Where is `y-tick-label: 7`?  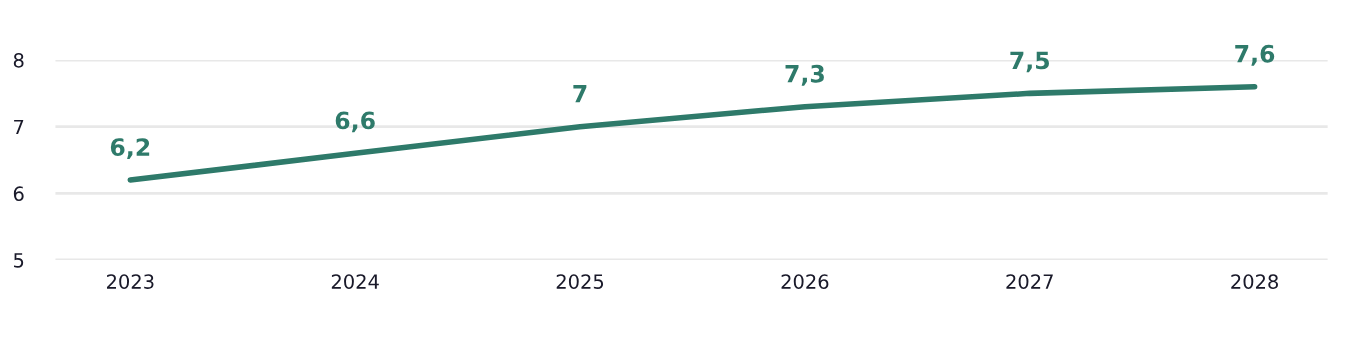
y-tick-label: 7 is located at coordinates (19, 127).